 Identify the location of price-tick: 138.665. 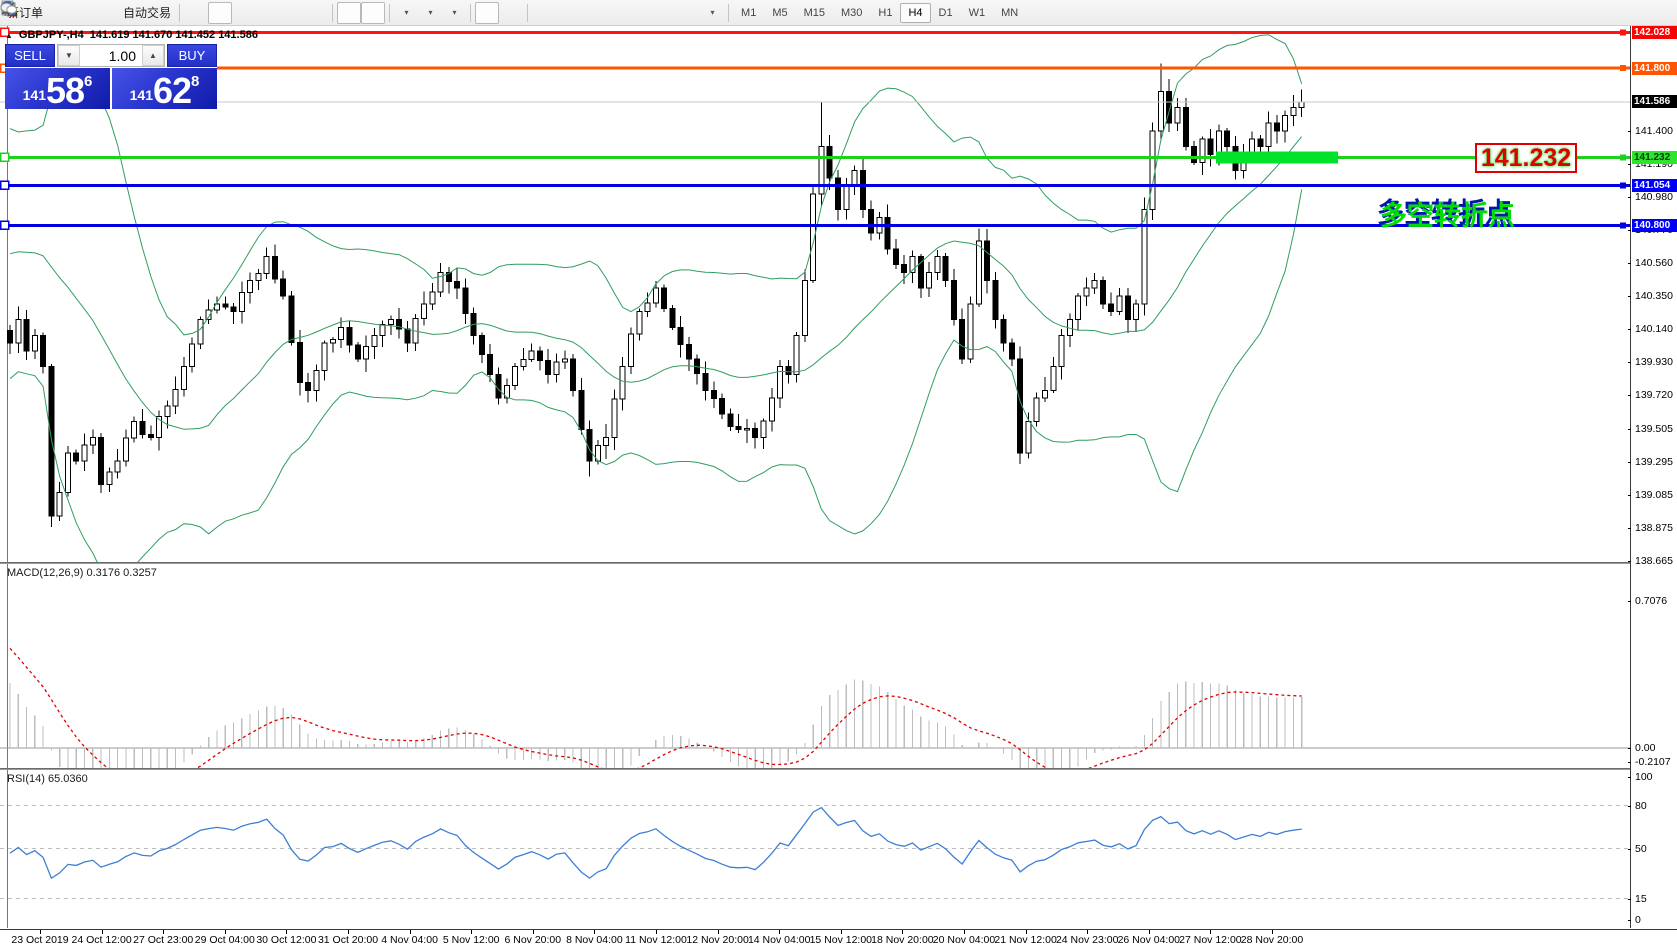
(1654, 560).